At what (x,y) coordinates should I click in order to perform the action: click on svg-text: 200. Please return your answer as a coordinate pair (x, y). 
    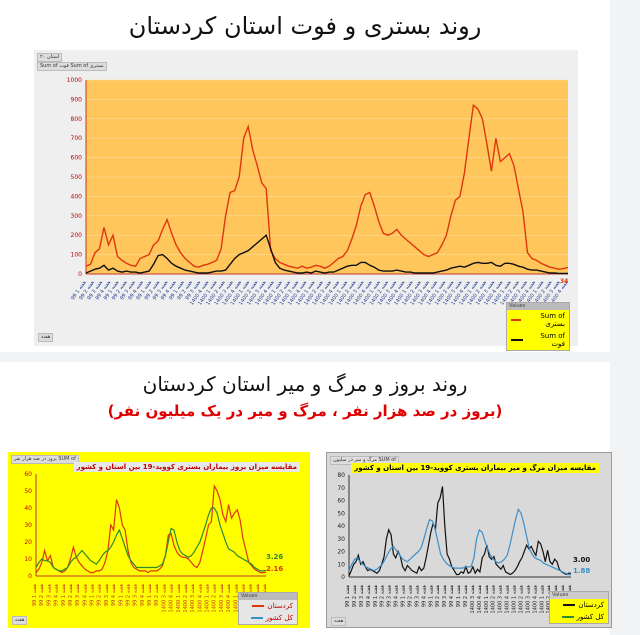
    Looking at the image, I should click on (77, 235).